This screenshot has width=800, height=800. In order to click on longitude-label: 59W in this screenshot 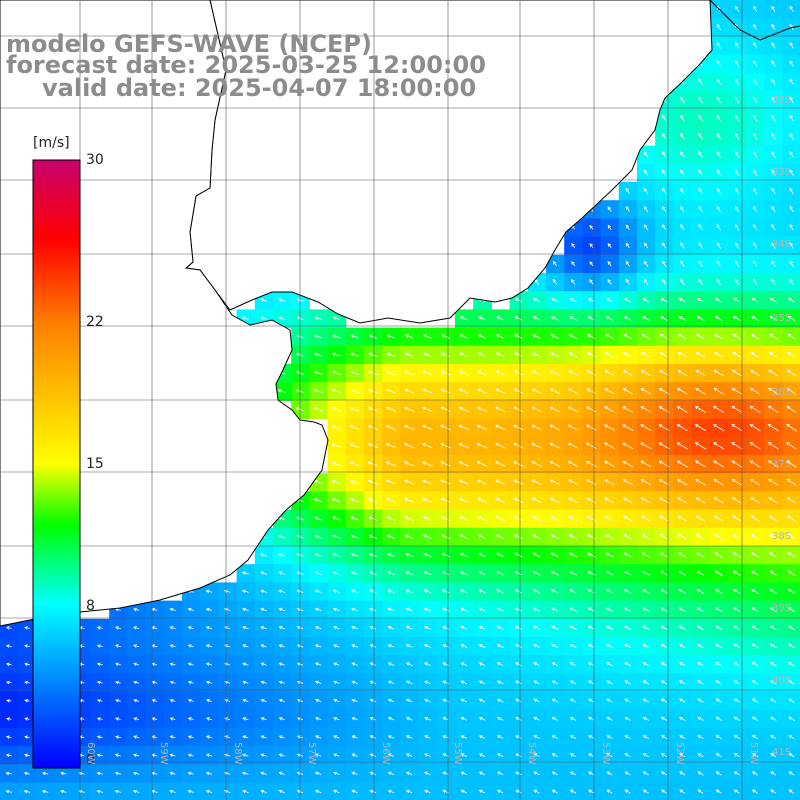, I will do `click(163, 753)`.